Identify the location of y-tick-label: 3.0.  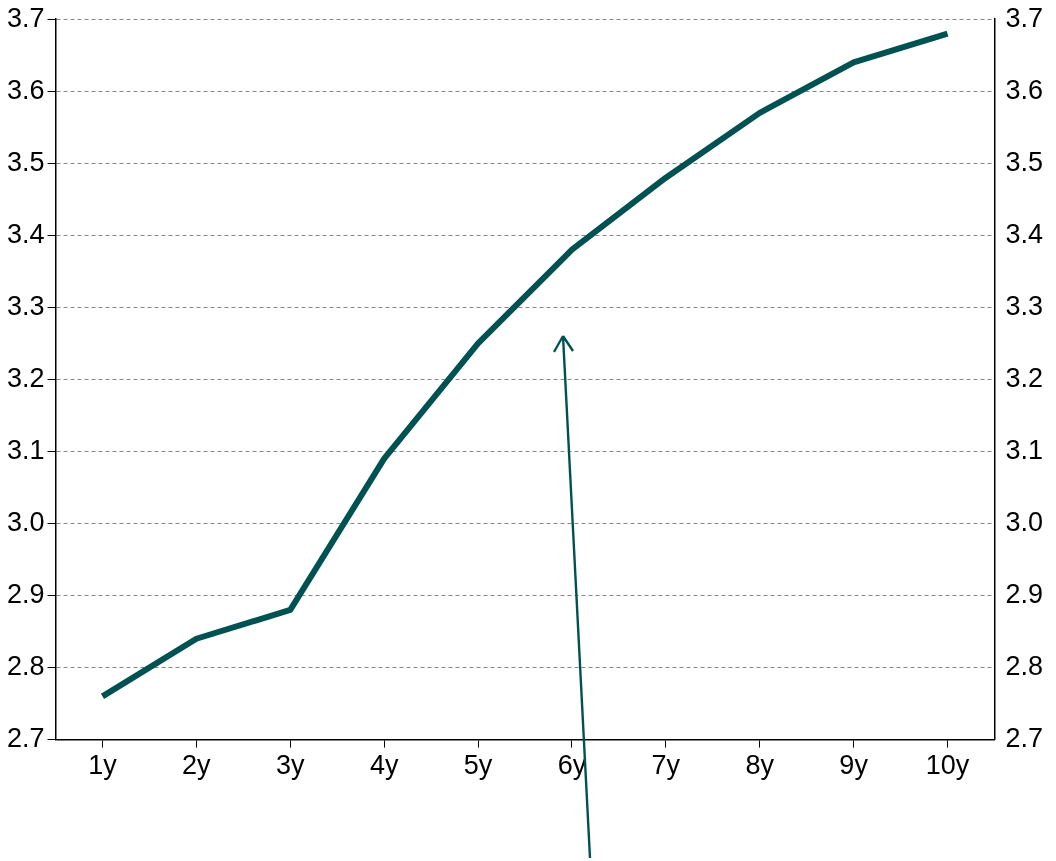
(25, 521).